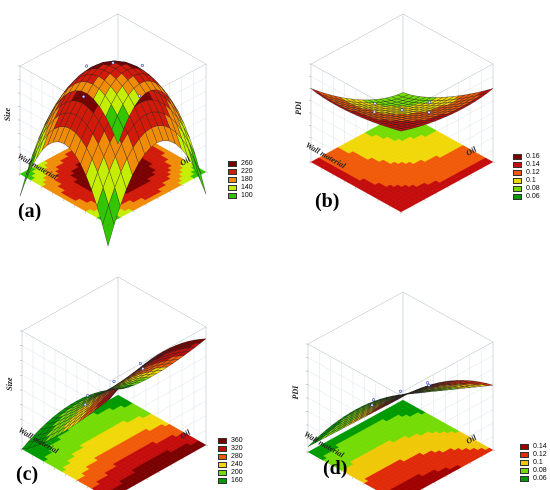 The image size is (550, 490). What do you see at coordinates (230, 441) in the screenshot?
I see `legend-item: 360` at bounding box center [230, 441].